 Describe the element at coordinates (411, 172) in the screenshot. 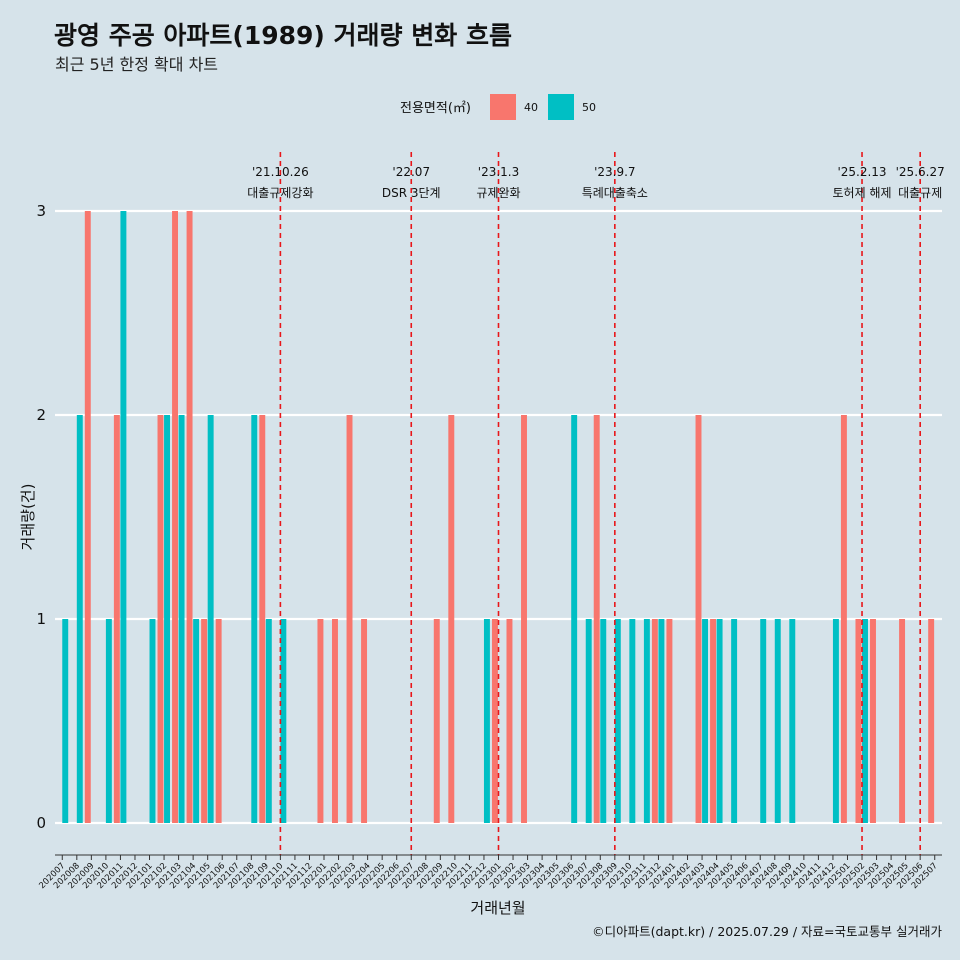

I see `annotation-date: '22.07` at that location.